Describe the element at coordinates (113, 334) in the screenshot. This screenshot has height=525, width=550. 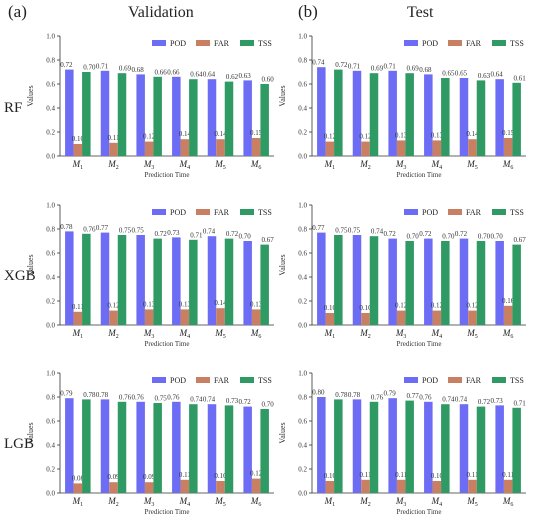
I see `p2-x-tick-label: M2` at that location.